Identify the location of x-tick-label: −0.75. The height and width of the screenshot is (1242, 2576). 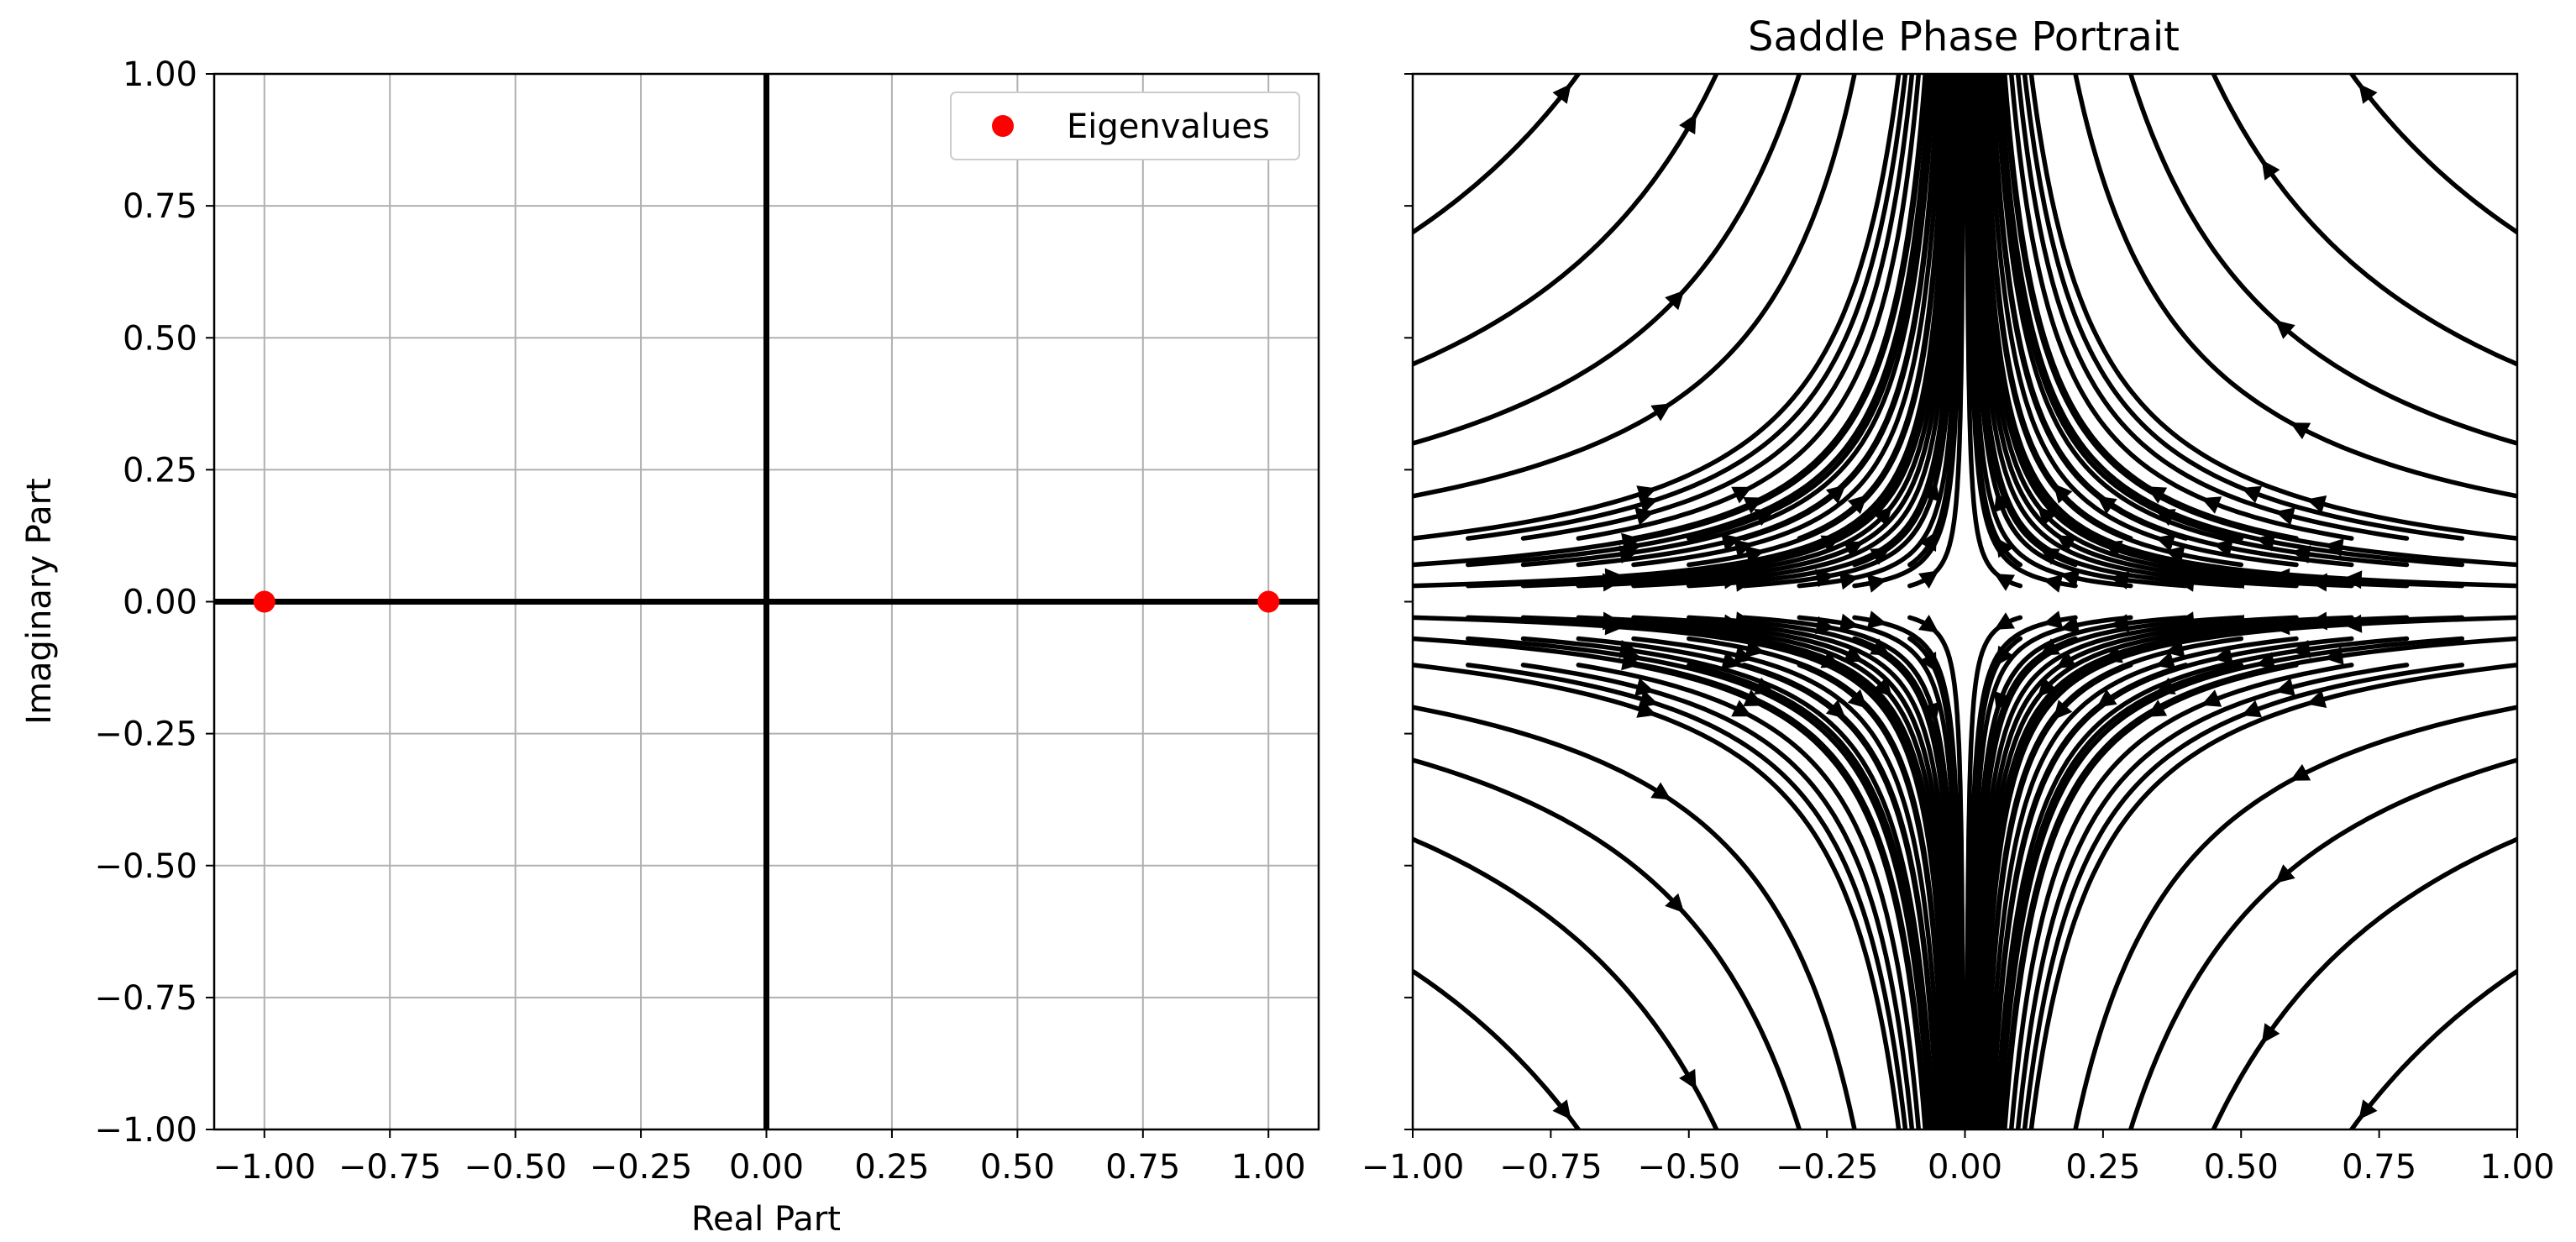
(1551, 1167).